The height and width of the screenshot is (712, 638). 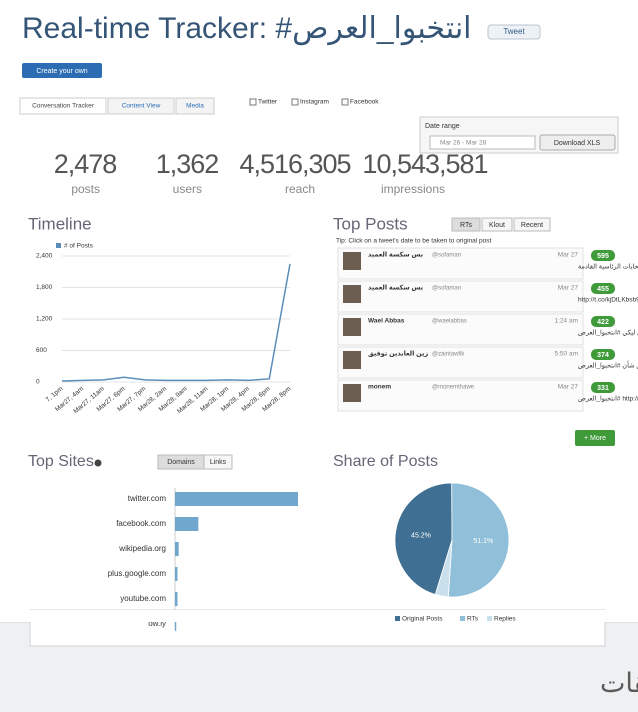 I want to click on download-label: Download XLS, so click(x=577, y=143).